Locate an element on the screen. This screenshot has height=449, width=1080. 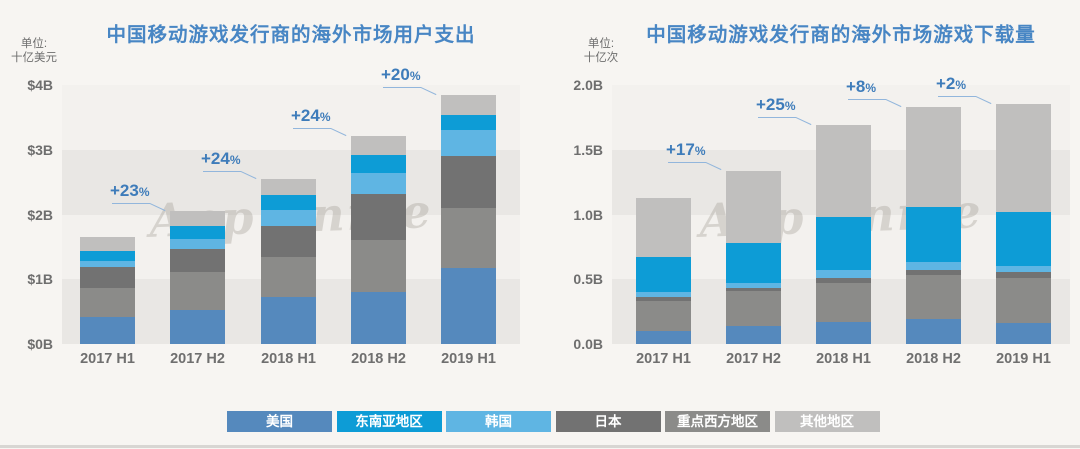
growth-annotation: +25% is located at coordinates (798, 105).